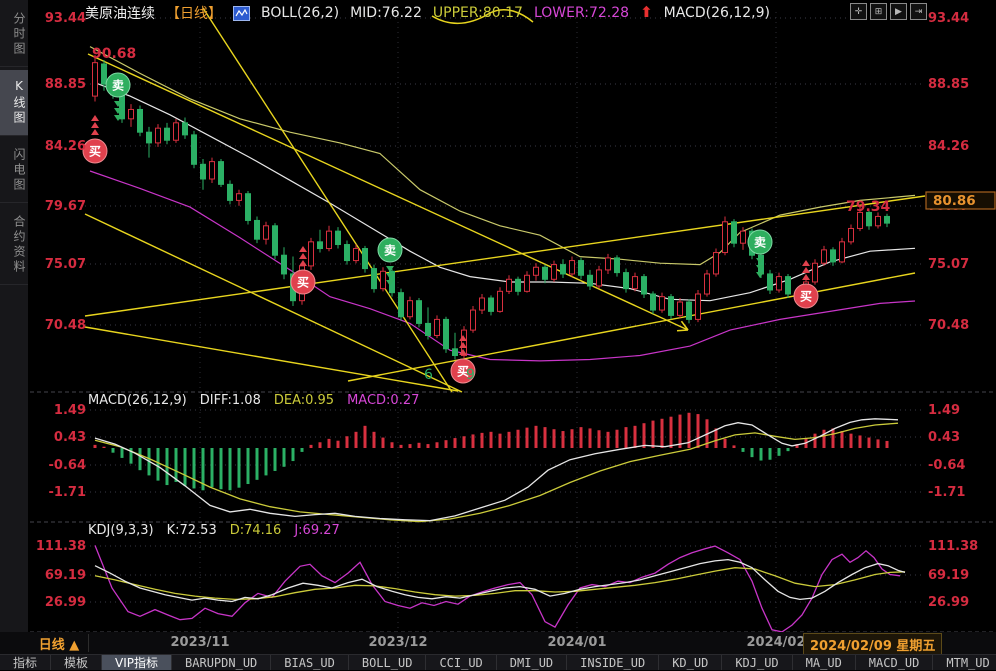 The image size is (996, 671). I want to click on up-arrow-icon: ⬆, so click(646, 12).